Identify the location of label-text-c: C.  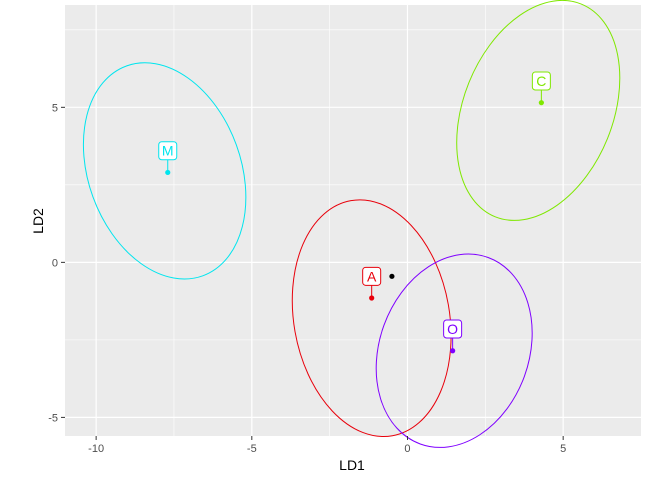
(541, 81).